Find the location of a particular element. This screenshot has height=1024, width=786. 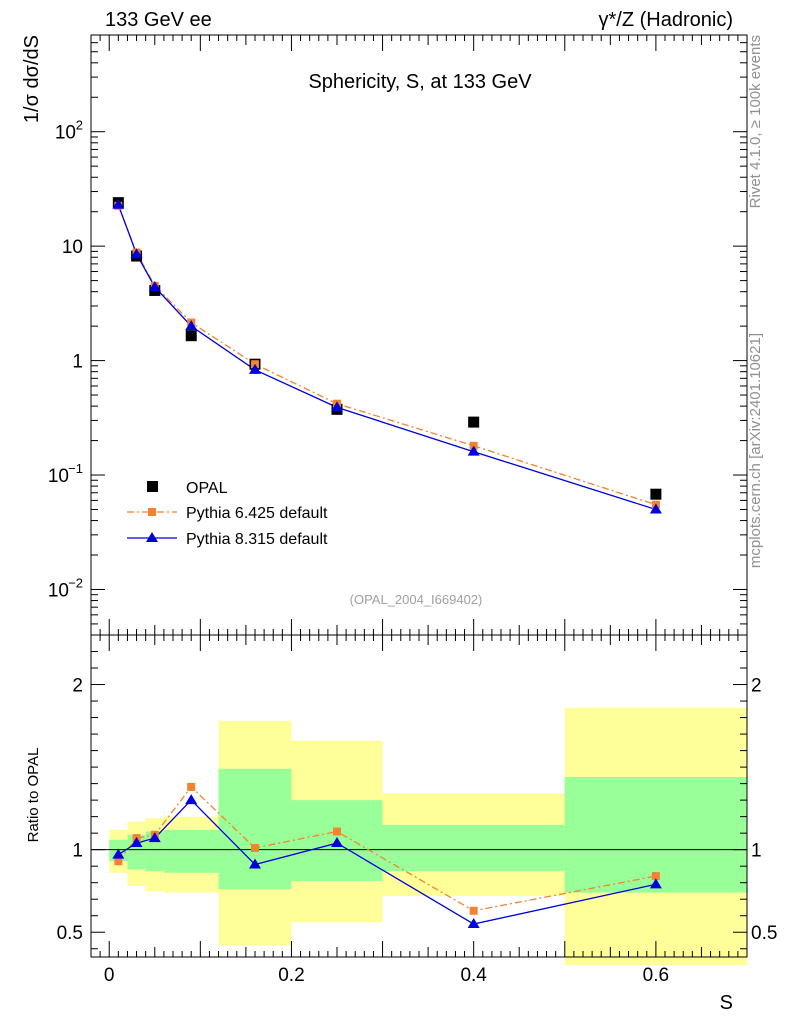

ratio-y-tick-label-right: 1 is located at coordinates (756, 851).